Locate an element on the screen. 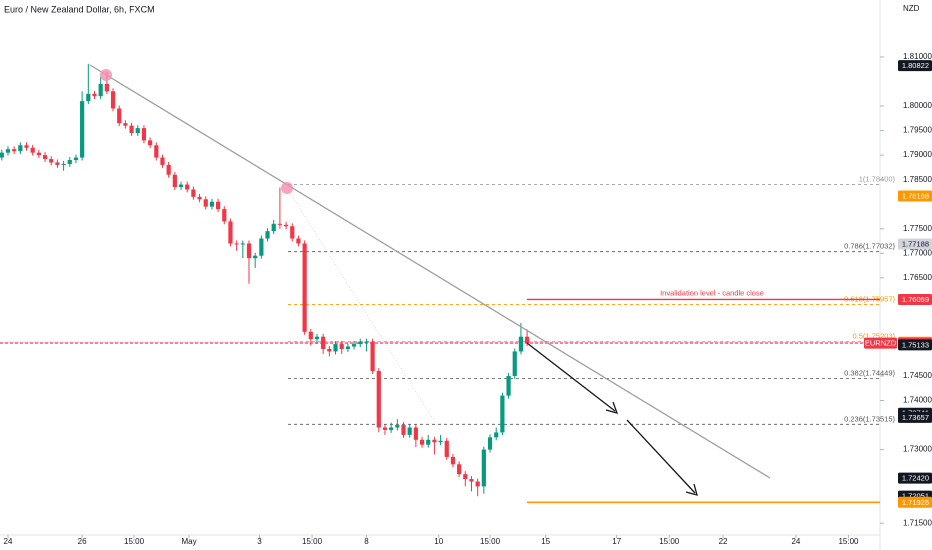 The width and height of the screenshot is (932, 550). y-tick-label: 1.74500 is located at coordinates (917, 375).